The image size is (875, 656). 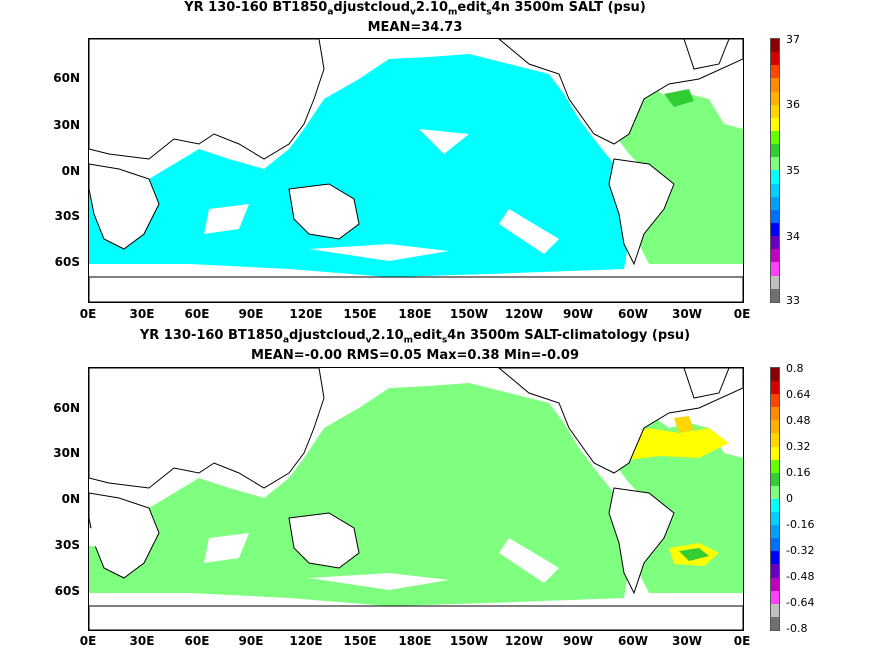 What do you see at coordinates (800, 524) in the screenshot?
I see `map2-colorbar-tick: -0.16` at bounding box center [800, 524].